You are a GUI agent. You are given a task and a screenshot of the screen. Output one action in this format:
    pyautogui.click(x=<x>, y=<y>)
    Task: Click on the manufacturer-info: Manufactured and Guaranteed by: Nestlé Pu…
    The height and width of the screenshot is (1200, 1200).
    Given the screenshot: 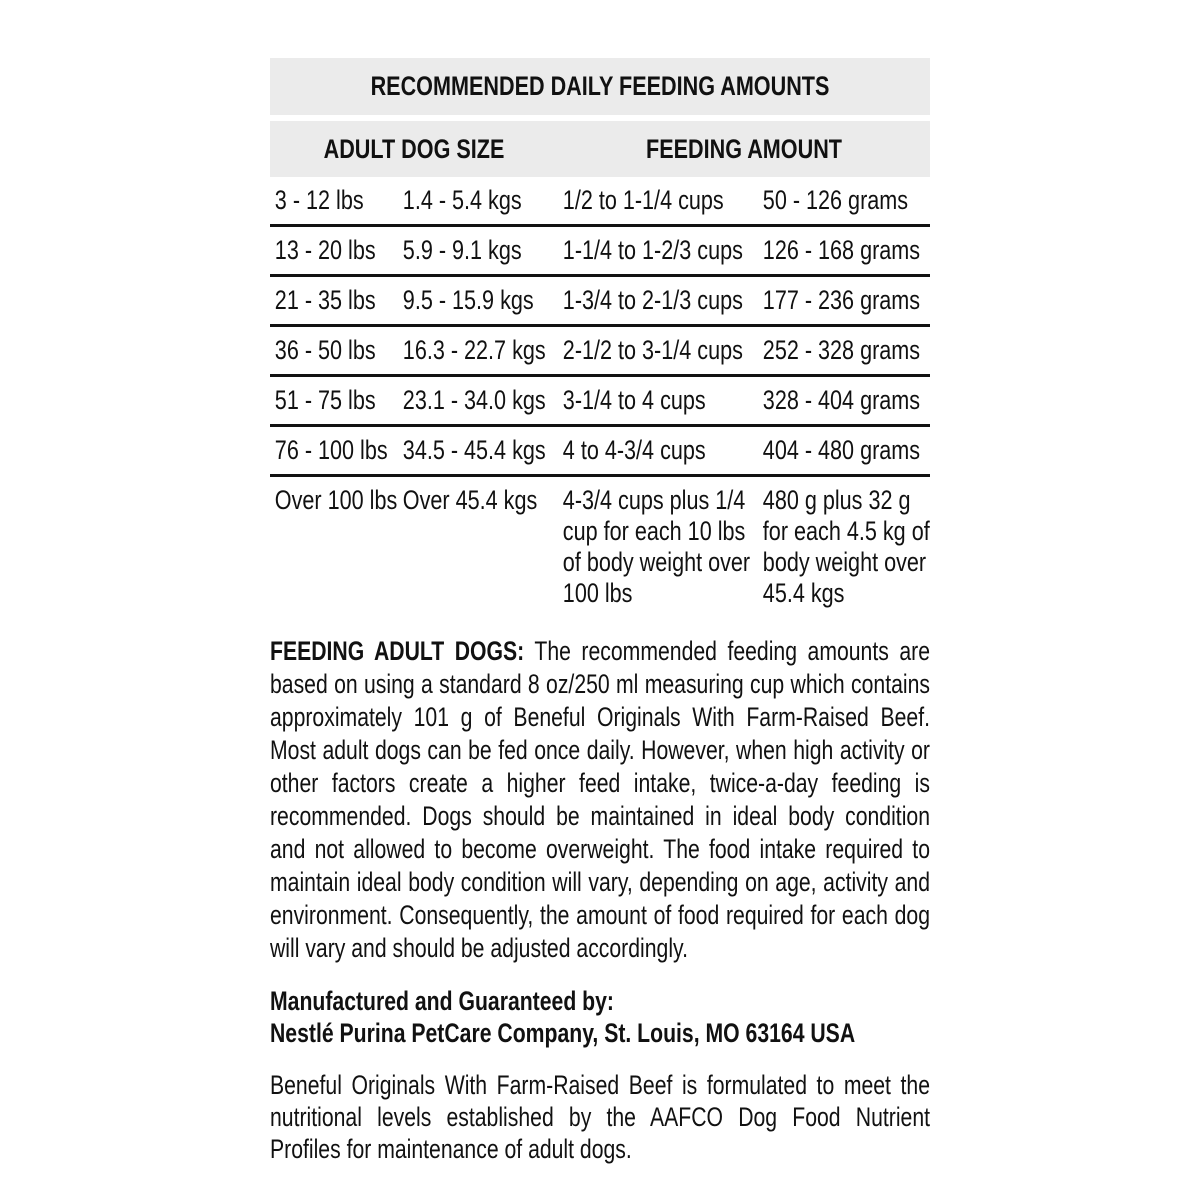 What is the action you would take?
    pyautogui.click(x=600, y=1017)
    